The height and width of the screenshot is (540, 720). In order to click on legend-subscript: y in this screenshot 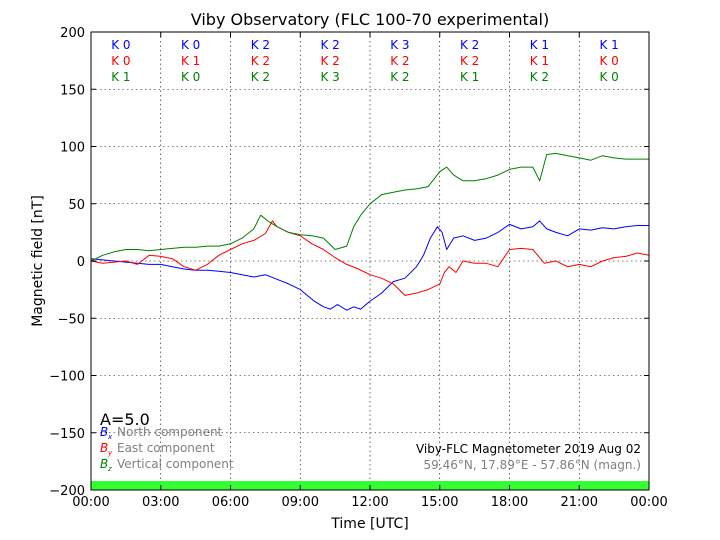, I will do `click(110, 453)`.